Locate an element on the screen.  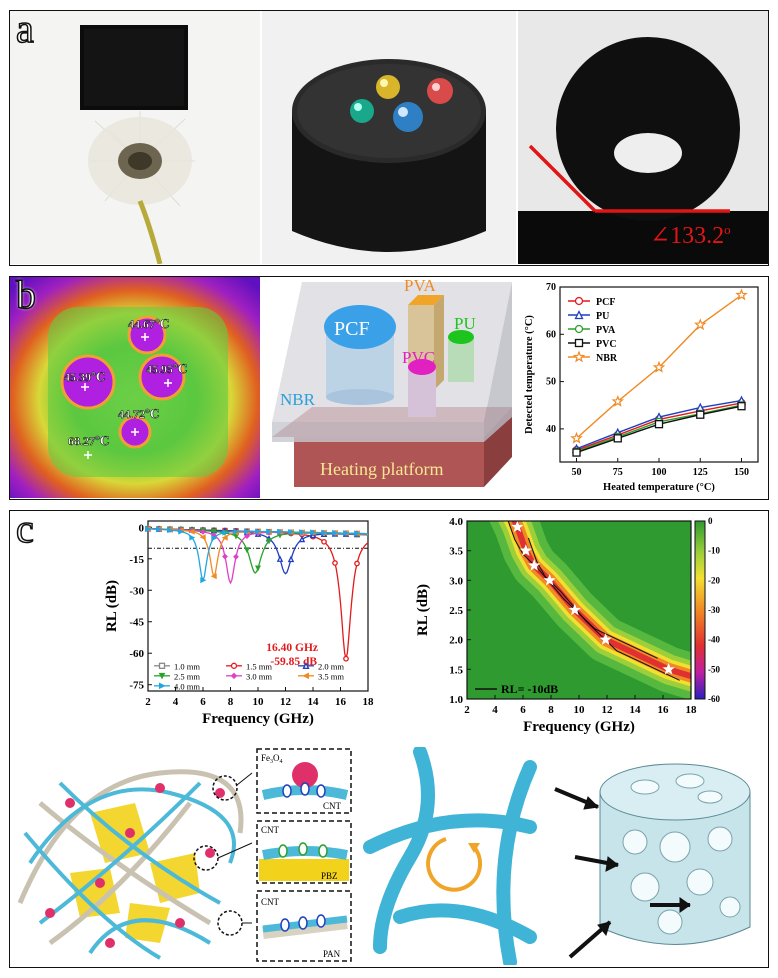
legend-label-nbr: NBR is located at coordinates (607, 358).